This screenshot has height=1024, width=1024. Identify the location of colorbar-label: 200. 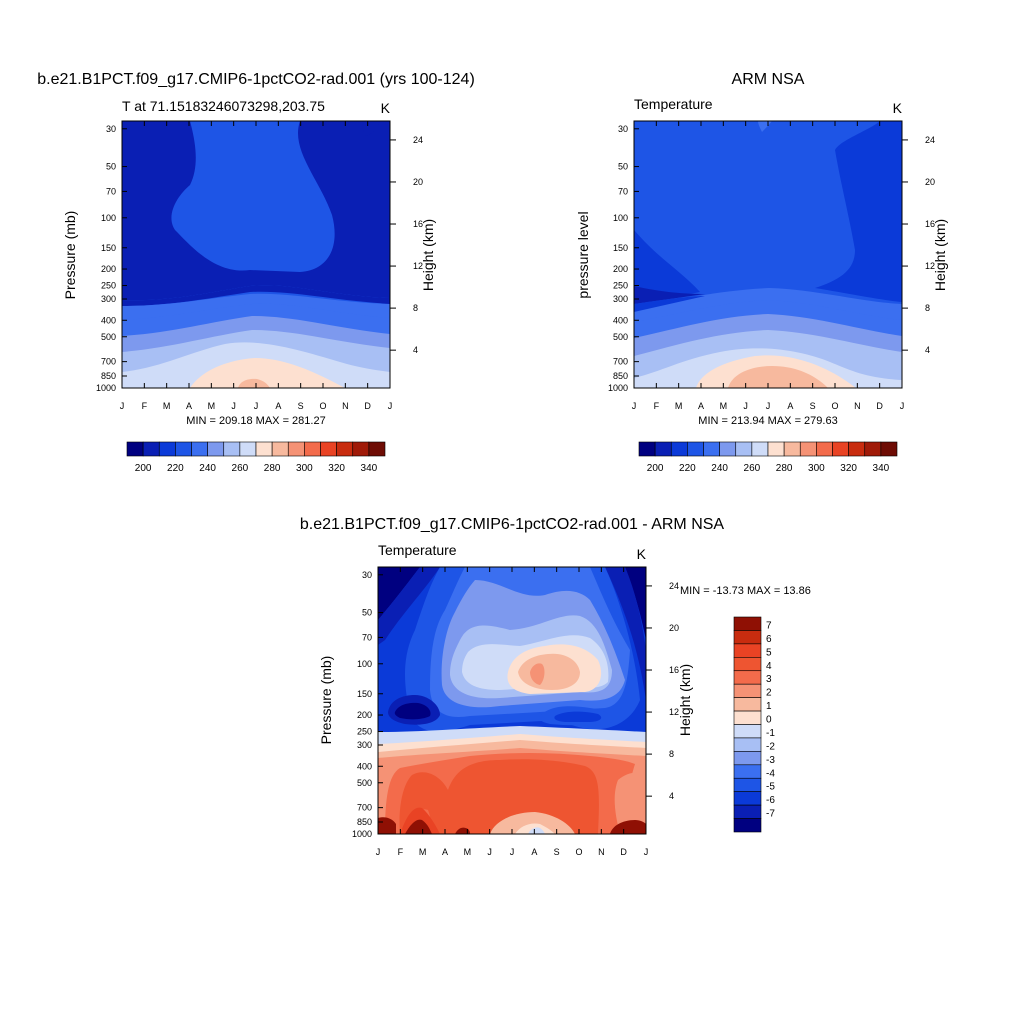
(655, 468).